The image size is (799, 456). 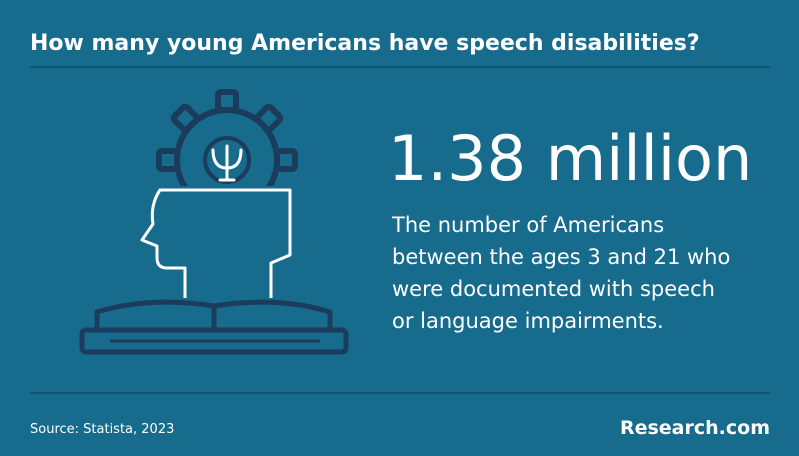 I want to click on gear, so click(x=227, y=137).